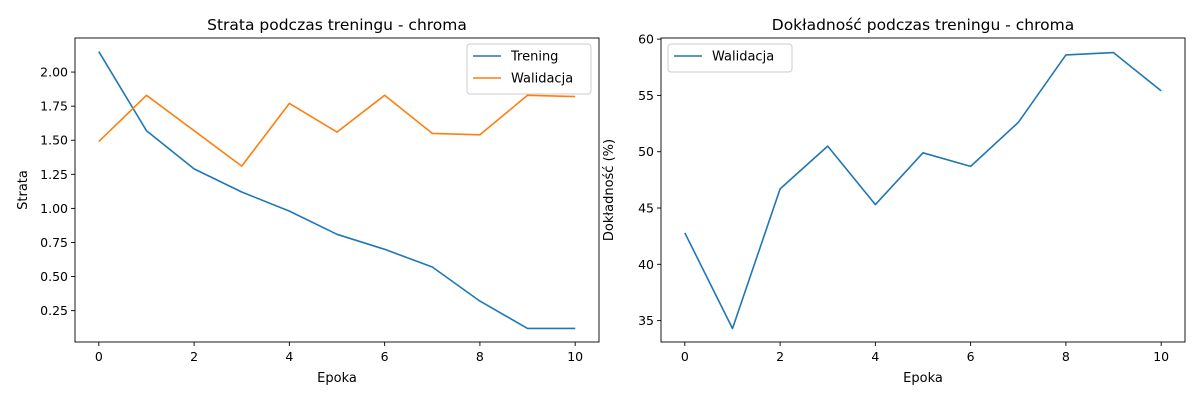  I want to click on y-tick-label: 1.75, so click(54, 106).